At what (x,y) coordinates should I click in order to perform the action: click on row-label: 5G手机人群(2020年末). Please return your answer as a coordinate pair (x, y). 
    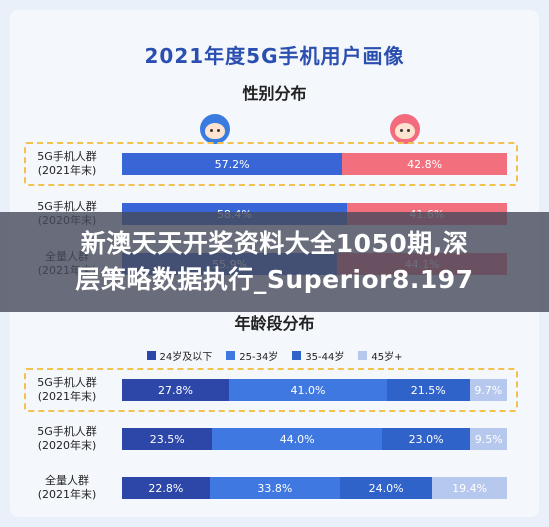
    Looking at the image, I should click on (67, 439).